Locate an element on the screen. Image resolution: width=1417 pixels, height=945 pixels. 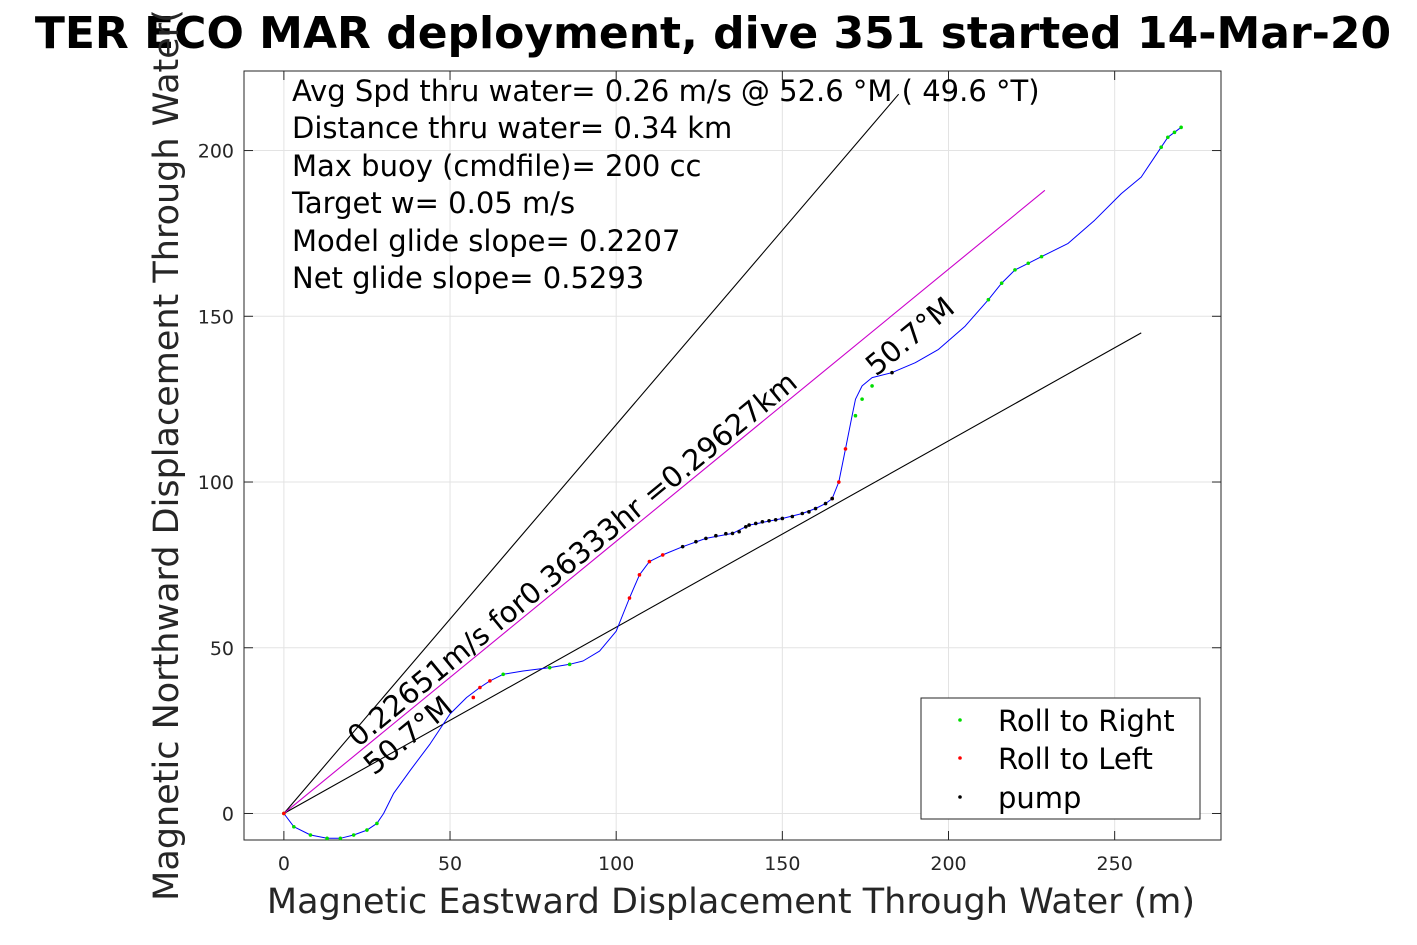
legend-box is located at coordinates (1060, 758).